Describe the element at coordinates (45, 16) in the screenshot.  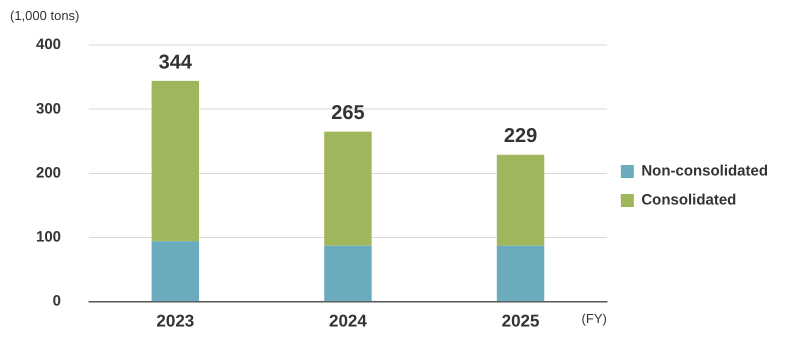
I see `y-axis-title: (1,000 tons)` at that location.